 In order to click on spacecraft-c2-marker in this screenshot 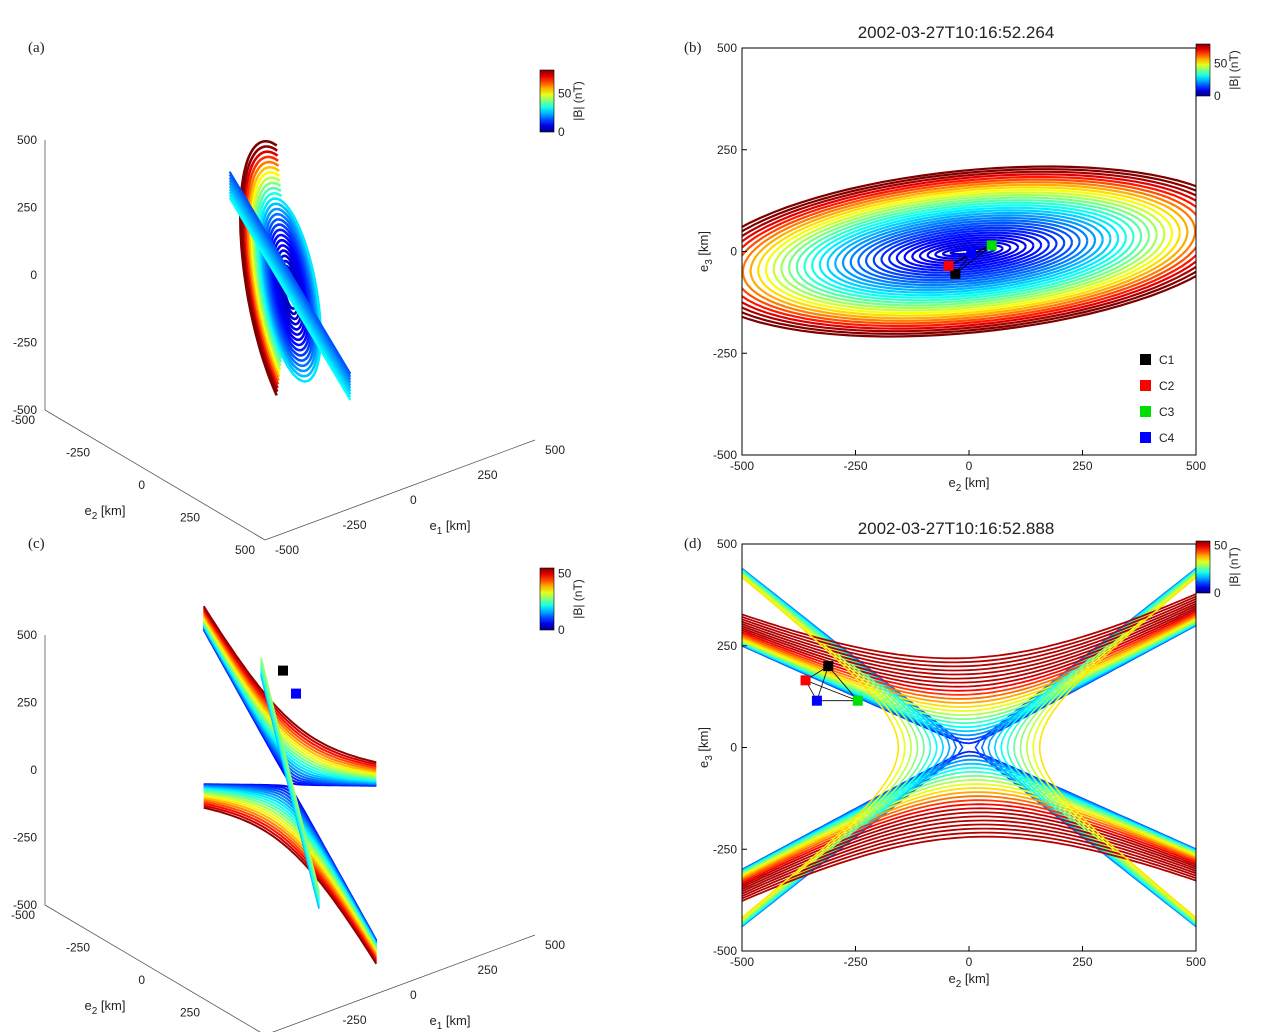, I will do `click(805, 680)`.